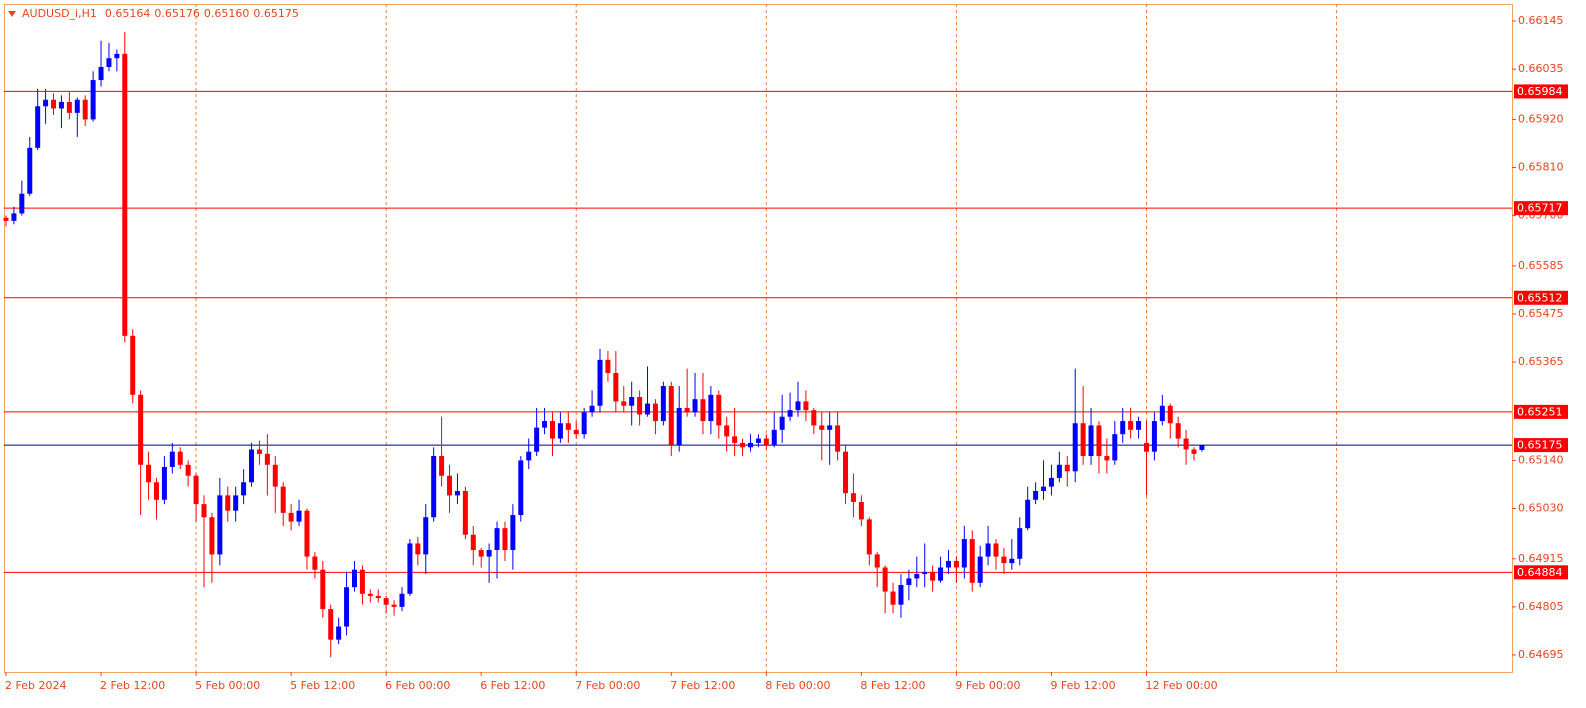  Describe the element at coordinates (417, 685) in the screenshot. I see `x-tick-label: 6 Feb 00:00` at that location.